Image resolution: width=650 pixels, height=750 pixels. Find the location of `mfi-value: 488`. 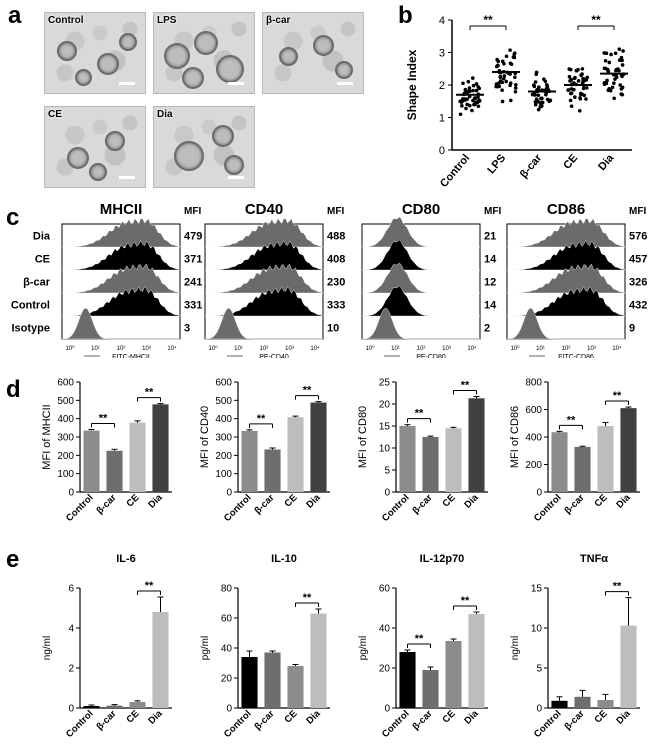

mfi-value: 488 is located at coordinates (336, 237).